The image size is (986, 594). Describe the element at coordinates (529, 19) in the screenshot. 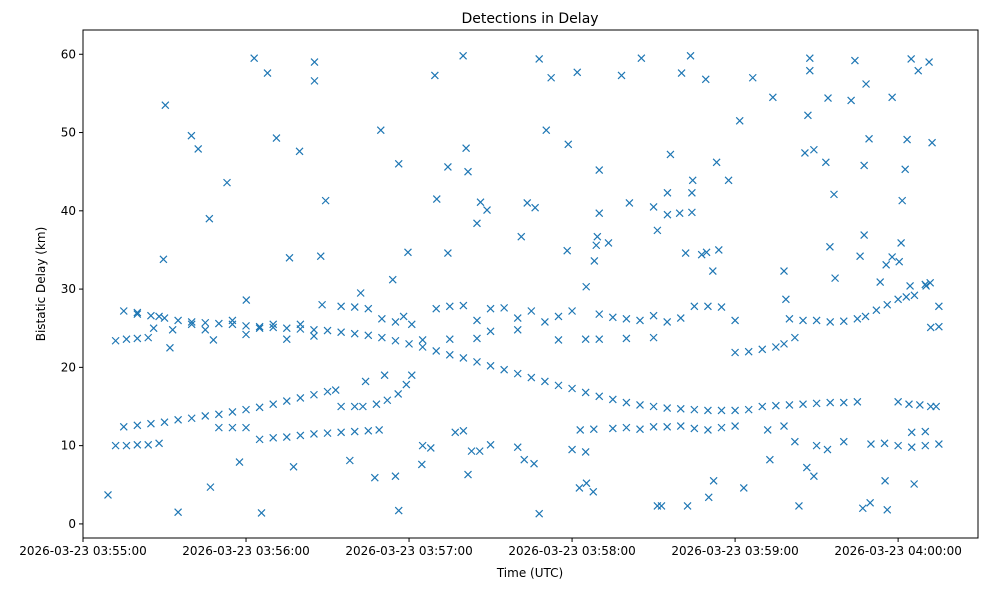

I see `chart-title: Detections in Delay` at that location.